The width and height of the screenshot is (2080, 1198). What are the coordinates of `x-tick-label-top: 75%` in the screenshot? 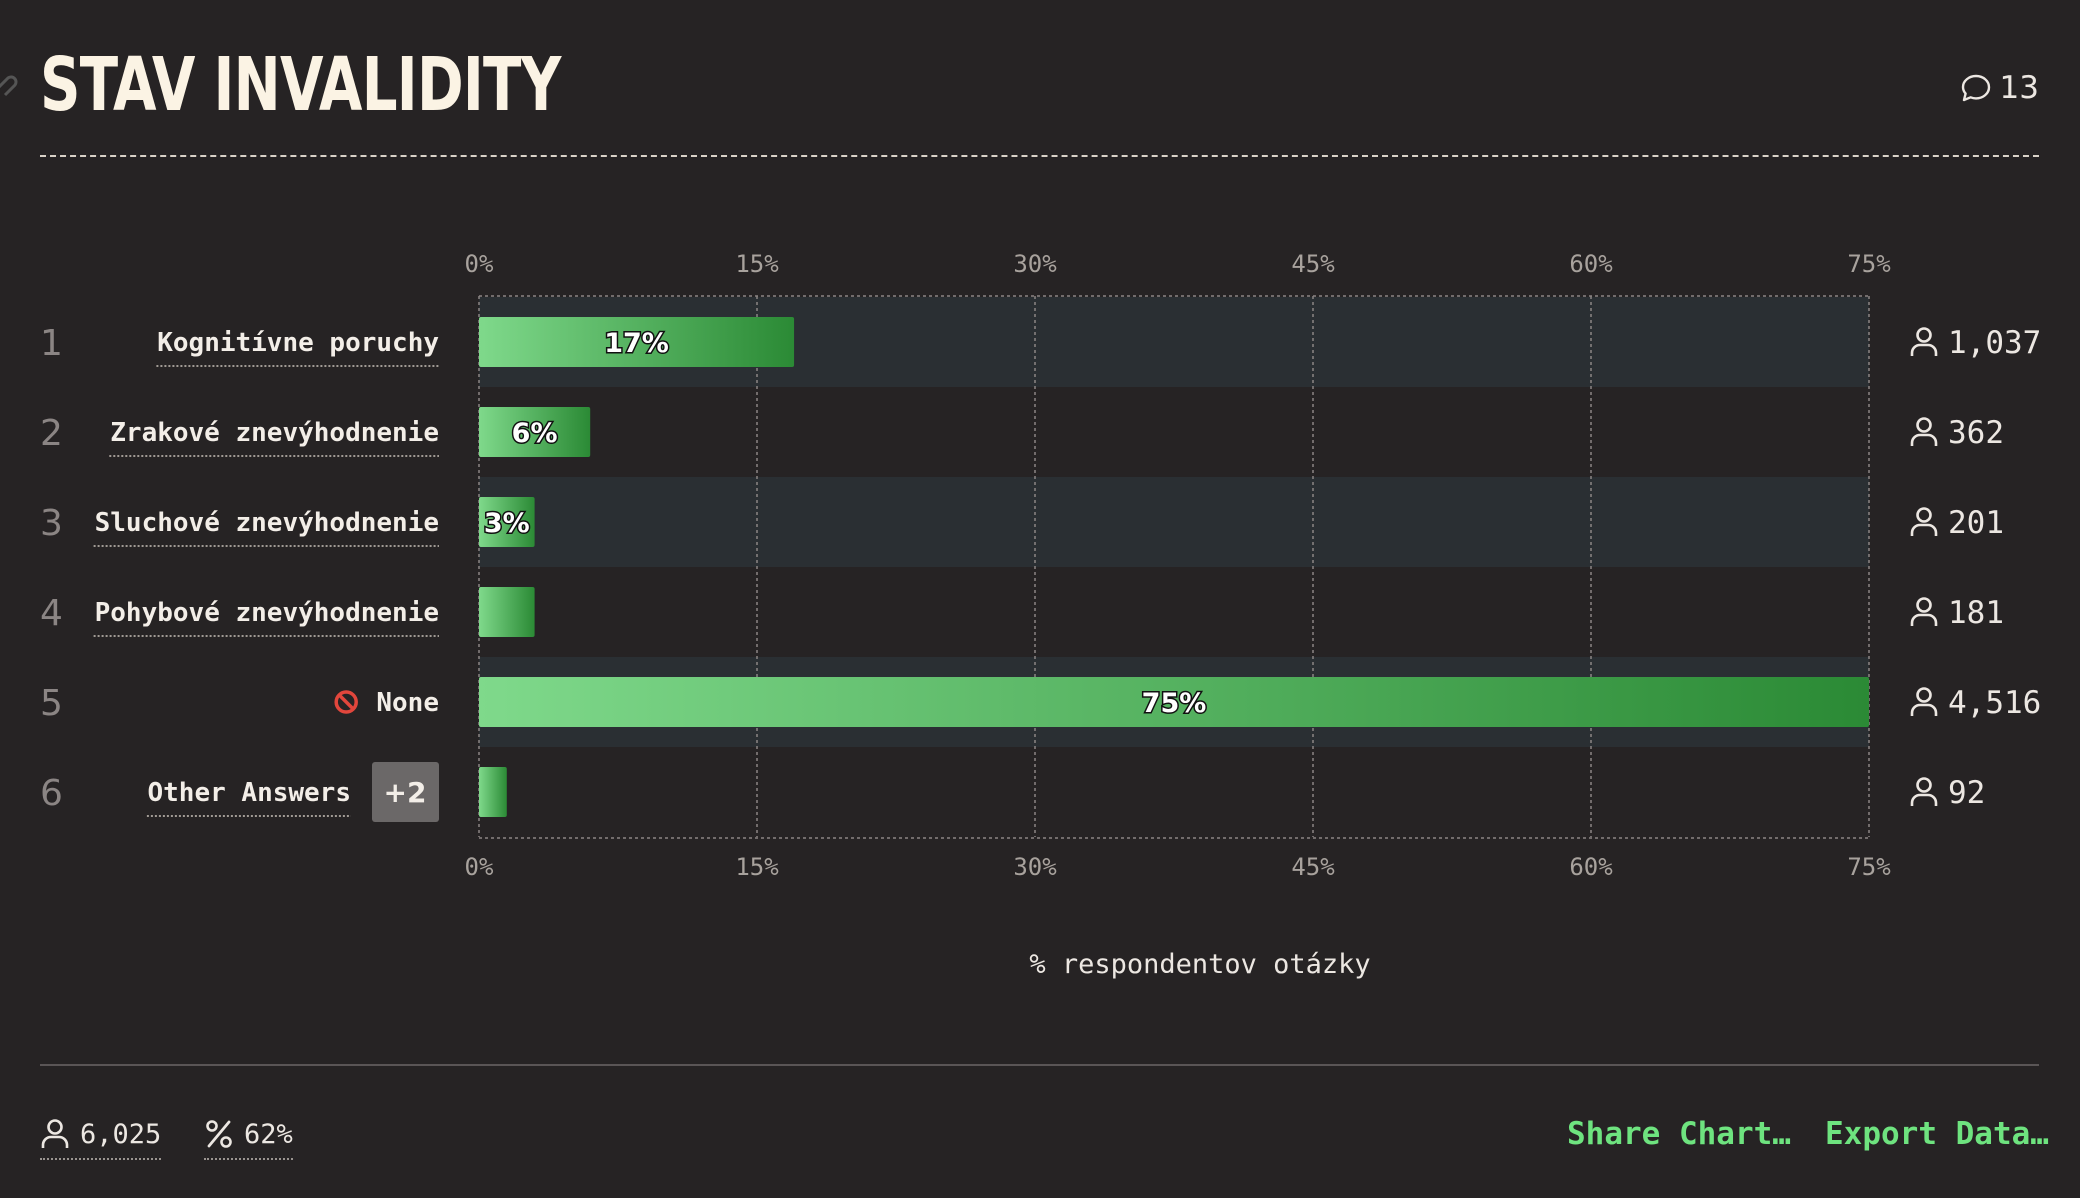 It's located at (1869, 264).